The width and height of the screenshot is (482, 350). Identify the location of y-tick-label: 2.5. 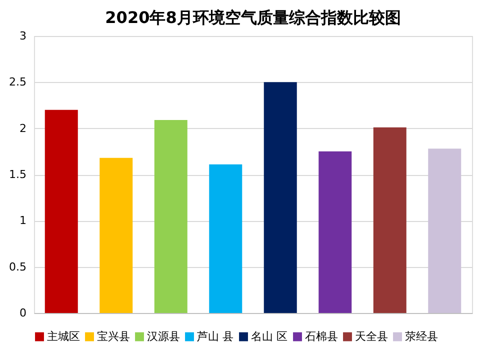
(17, 82).